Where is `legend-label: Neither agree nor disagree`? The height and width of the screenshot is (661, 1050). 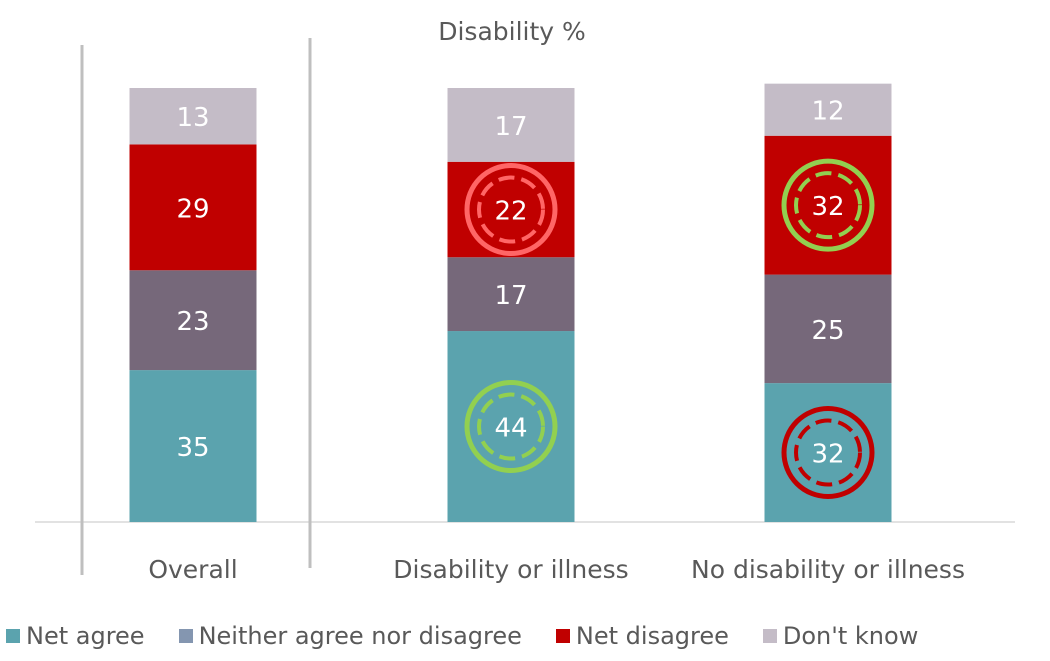
legend-label: Neither agree nor disagree is located at coordinates (360, 636).